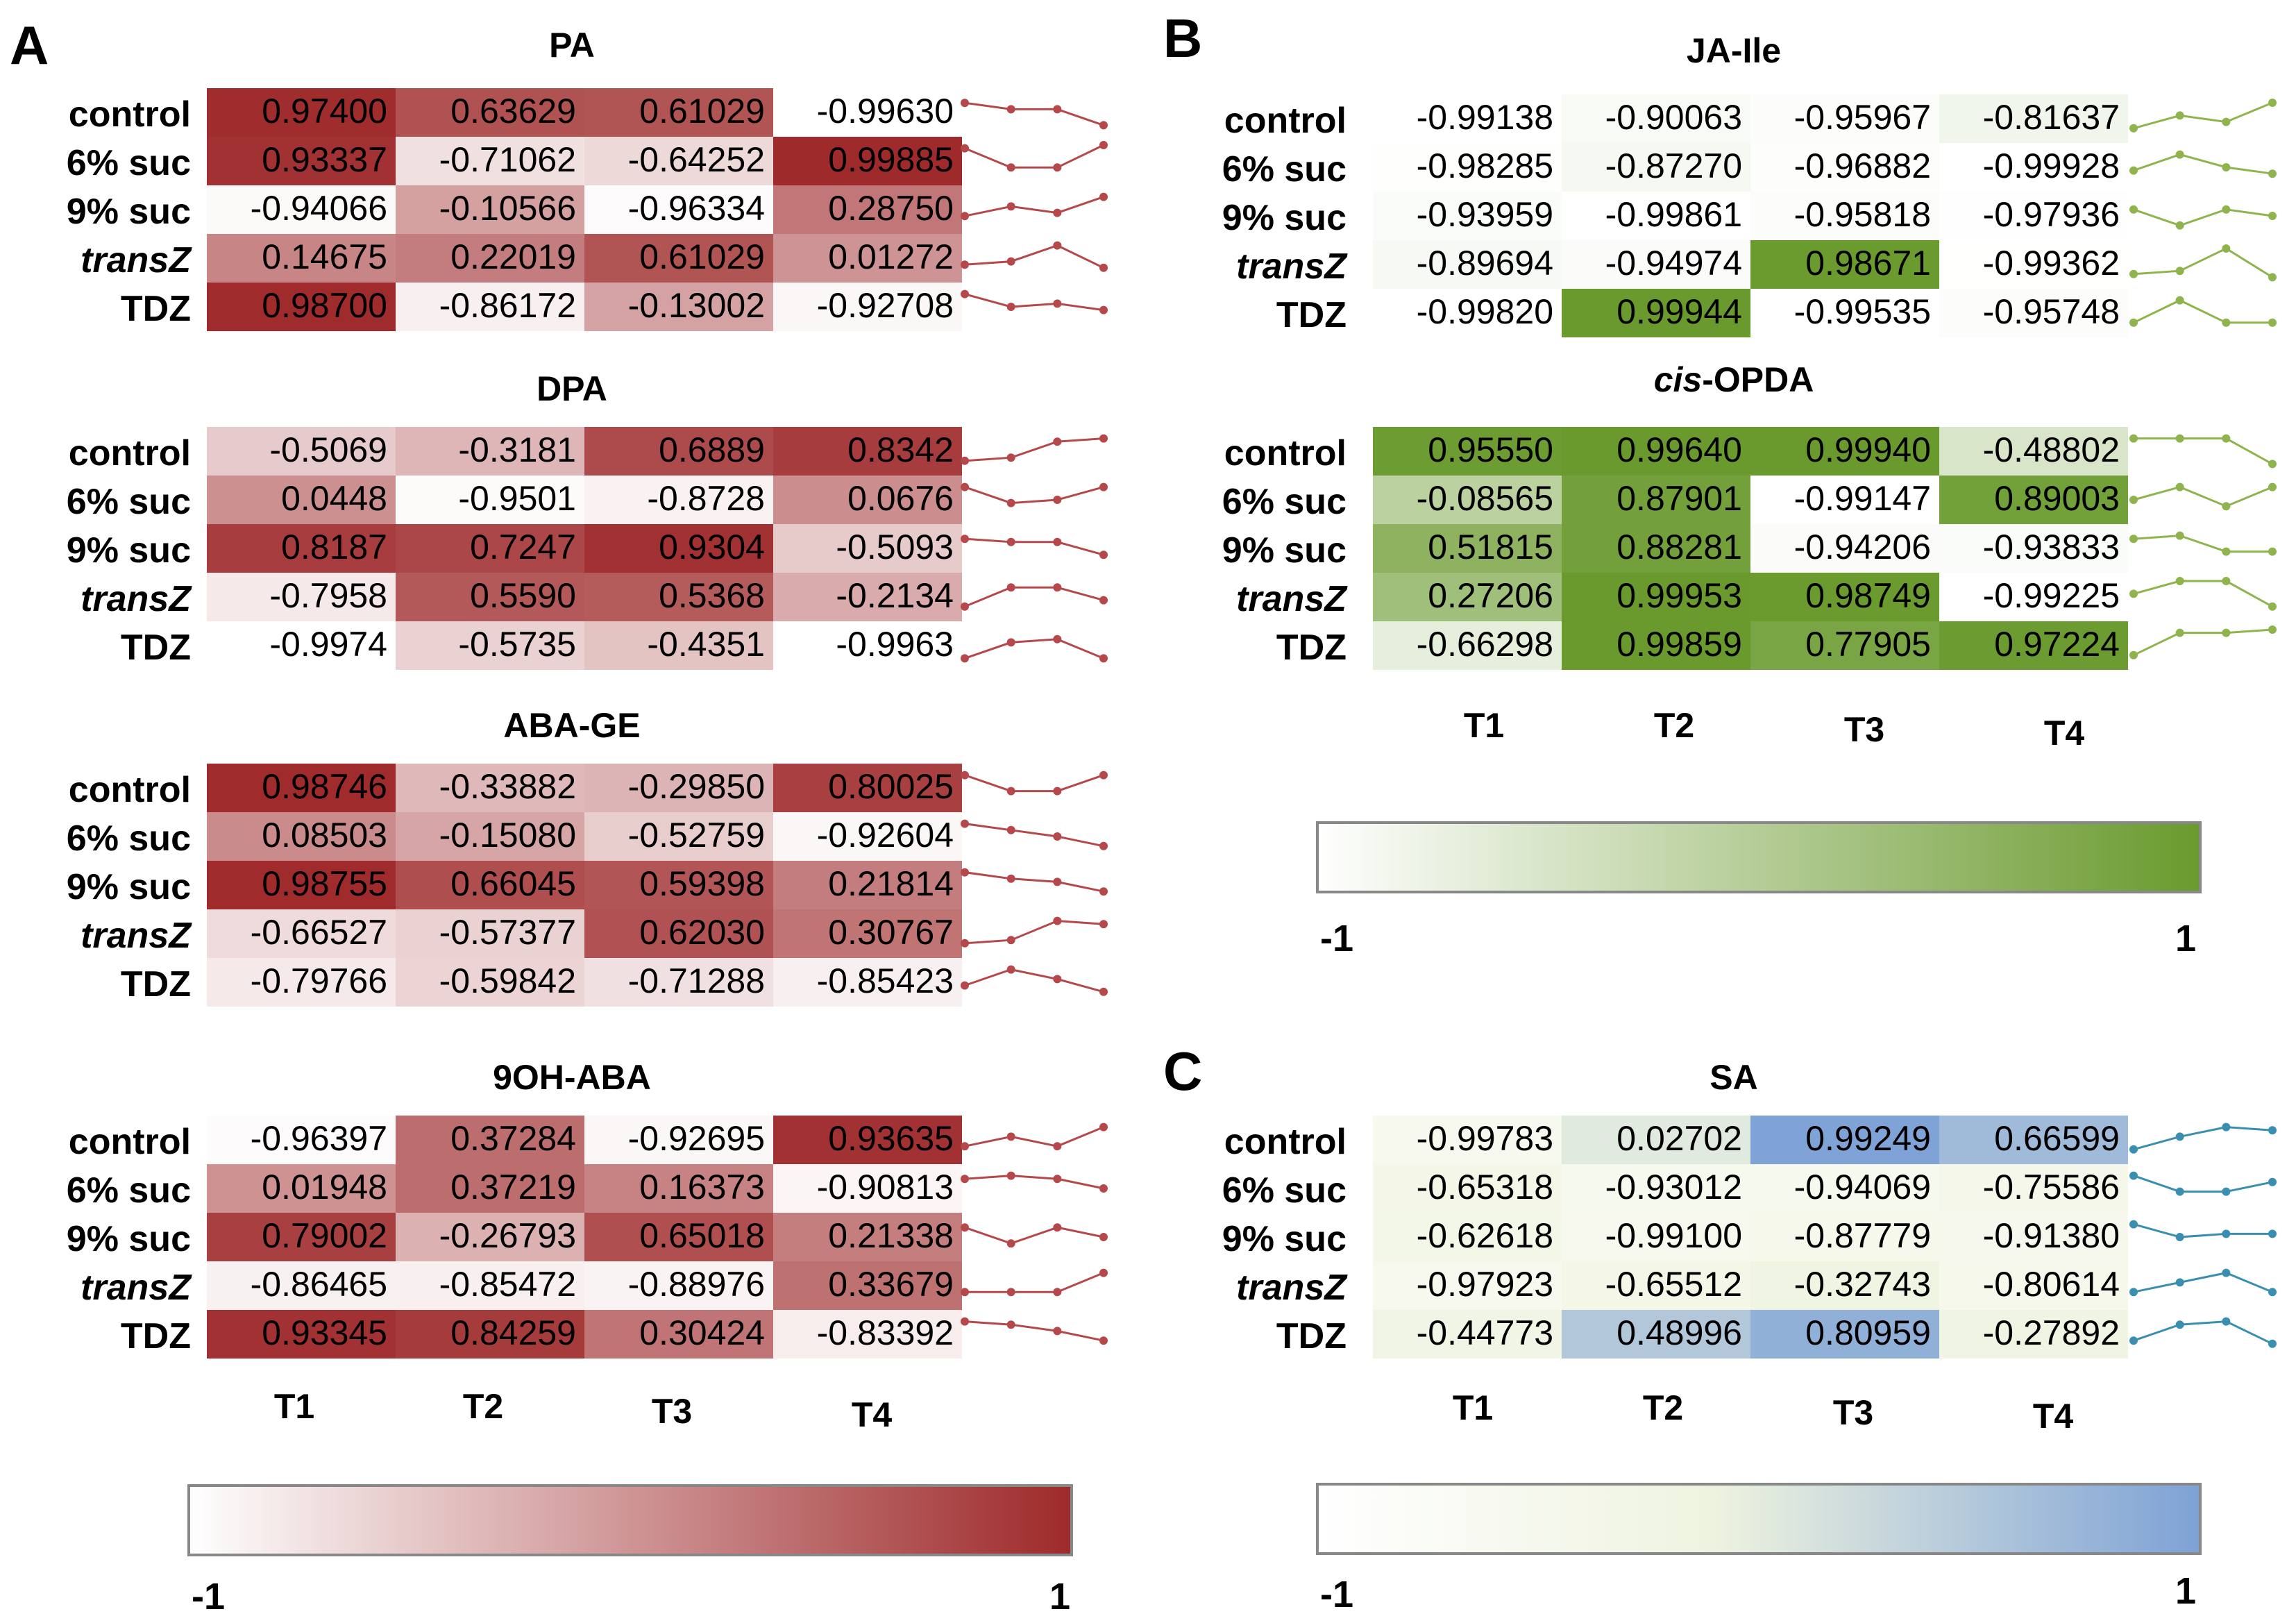  Describe the element at coordinates (2052, 547) in the screenshot. I see `cell-value: -0.93833` at that location.